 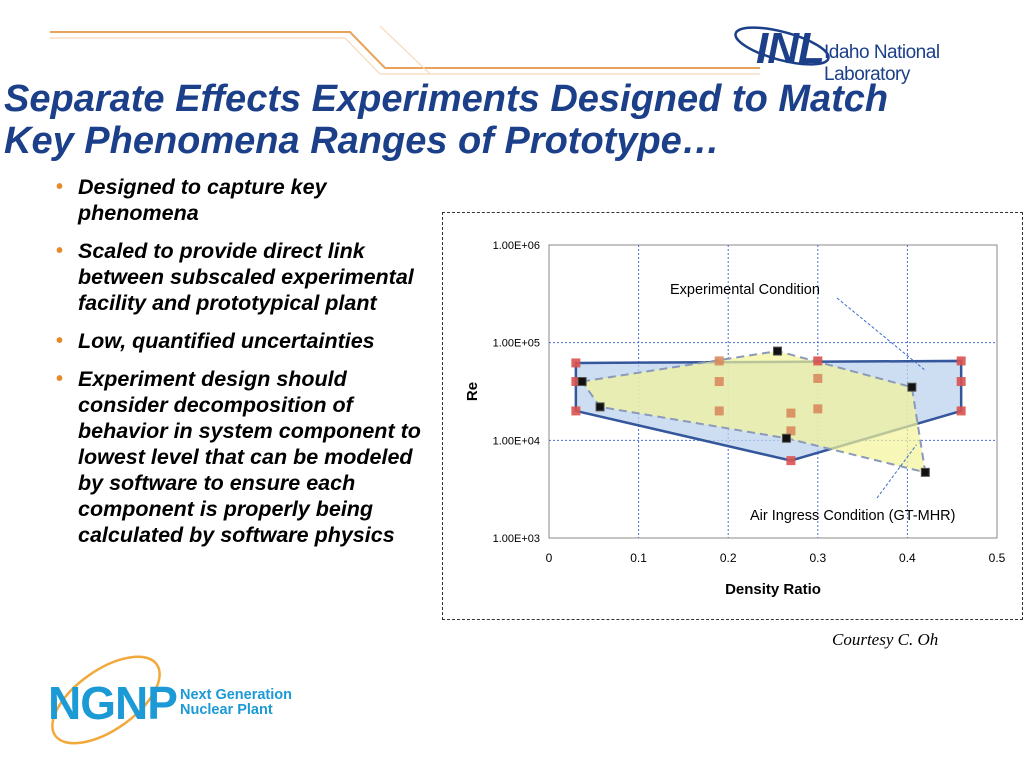 I want to click on x-tick-label: 0.3, so click(x=817, y=558).